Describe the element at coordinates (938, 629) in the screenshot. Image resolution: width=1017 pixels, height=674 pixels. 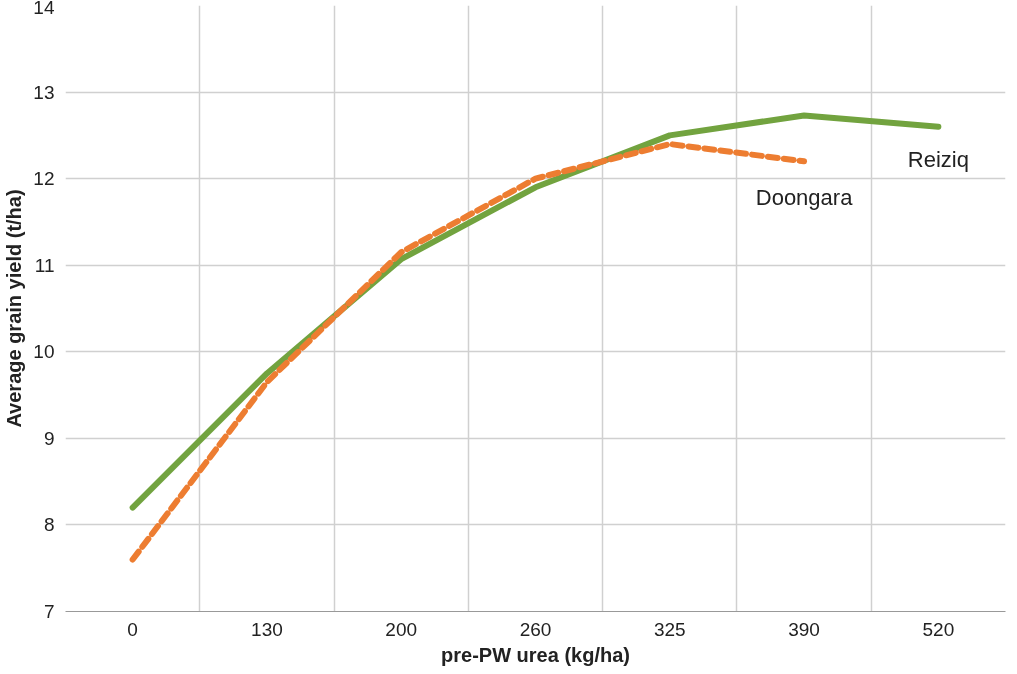
I see `x-tick-label: 520` at that location.